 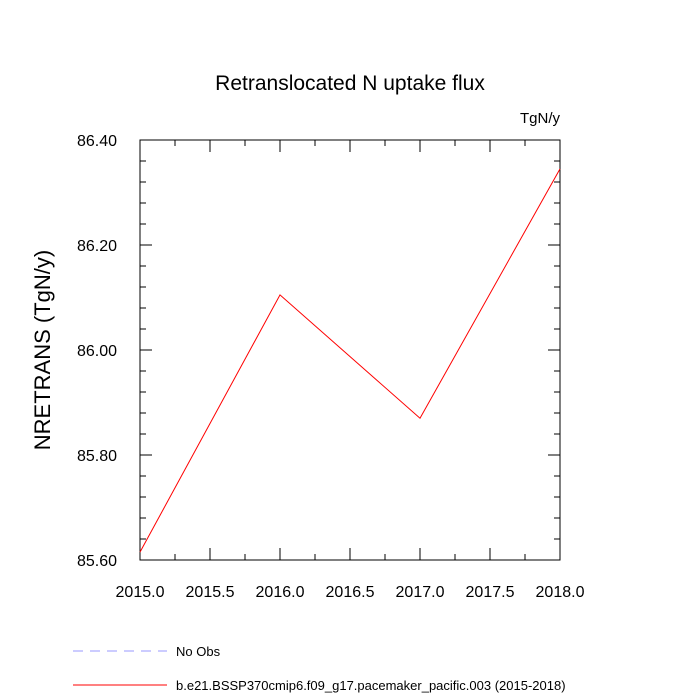 I want to click on x-tick-label: 2015.0, so click(x=140, y=592).